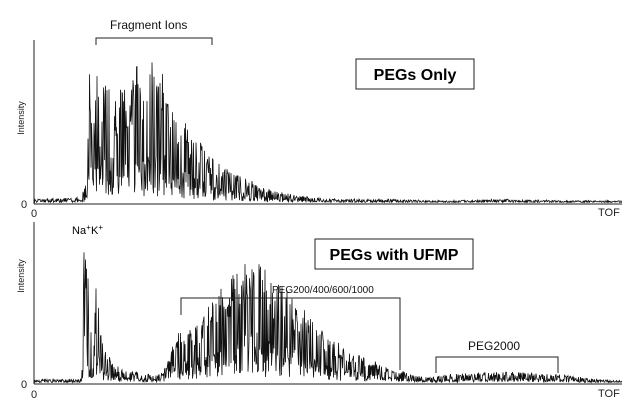 The image size is (640, 407). Describe the element at coordinates (148, 25) in the screenshot. I see `fragment-ions-label: Fragment Ions` at that location.